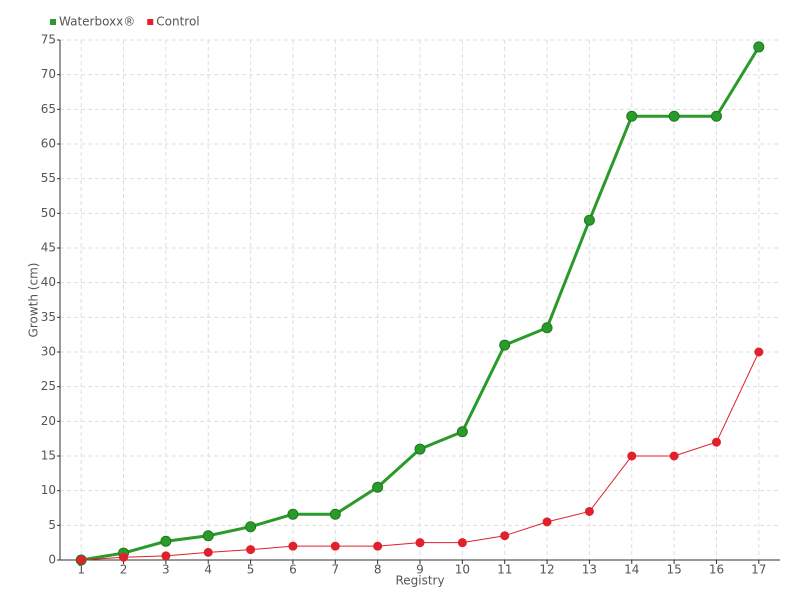 The width and height of the screenshot is (800, 600). What do you see at coordinates (673, 570) in the screenshot?
I see `x-tick-label: 15` at bounding box center [673, 570].